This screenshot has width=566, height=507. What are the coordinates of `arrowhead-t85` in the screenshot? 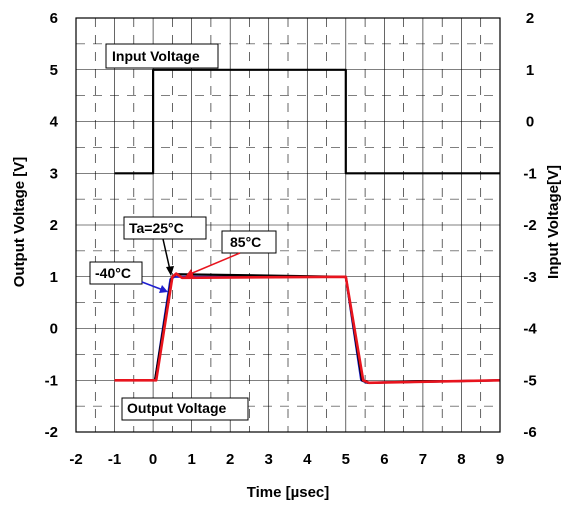 It's located at (189, 273).